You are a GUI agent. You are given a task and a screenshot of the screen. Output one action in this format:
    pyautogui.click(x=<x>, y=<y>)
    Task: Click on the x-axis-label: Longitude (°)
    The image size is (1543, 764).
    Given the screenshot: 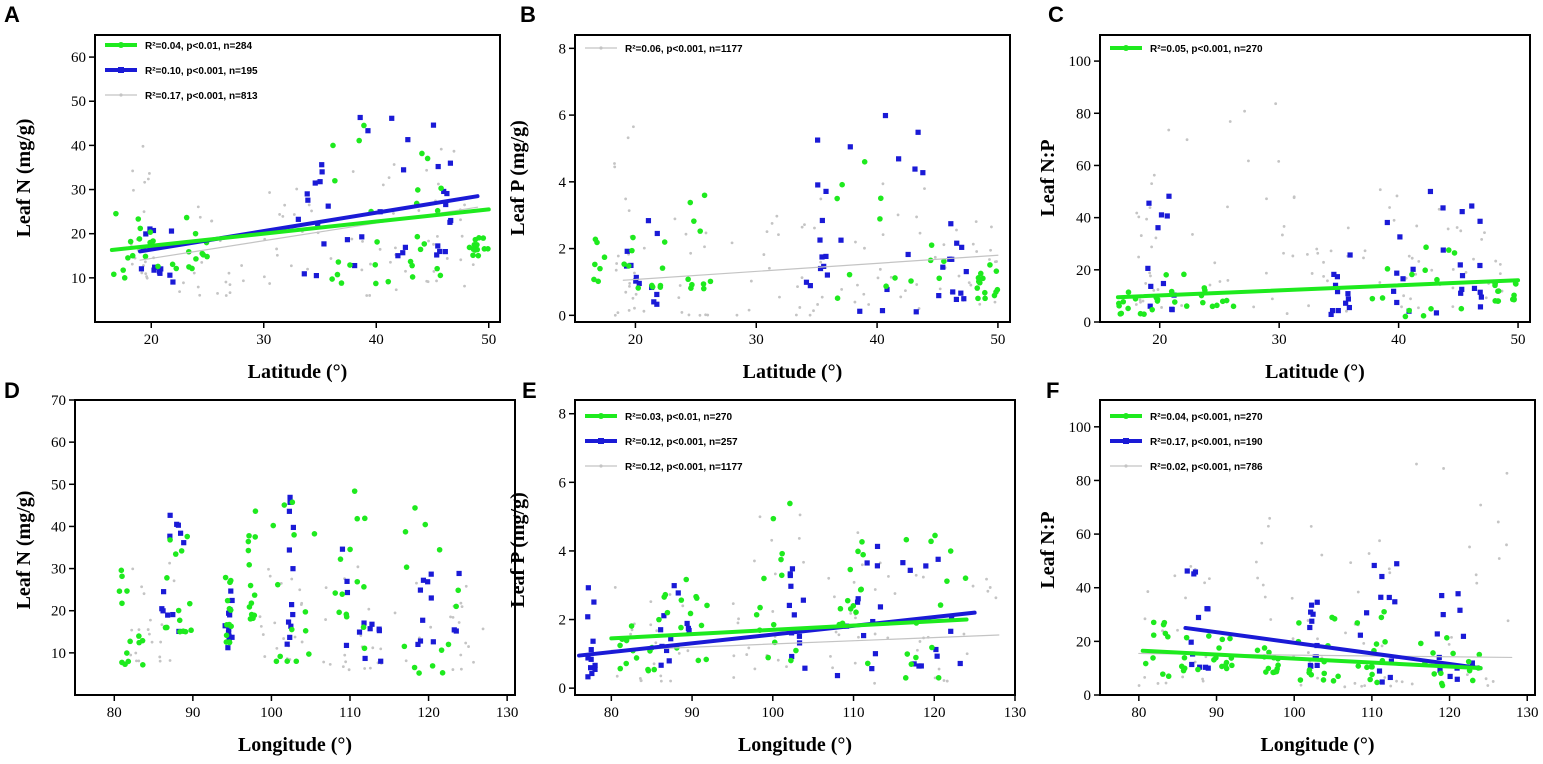 What is the action you would take?
    pyautogui.click(x=295, y=745)
    